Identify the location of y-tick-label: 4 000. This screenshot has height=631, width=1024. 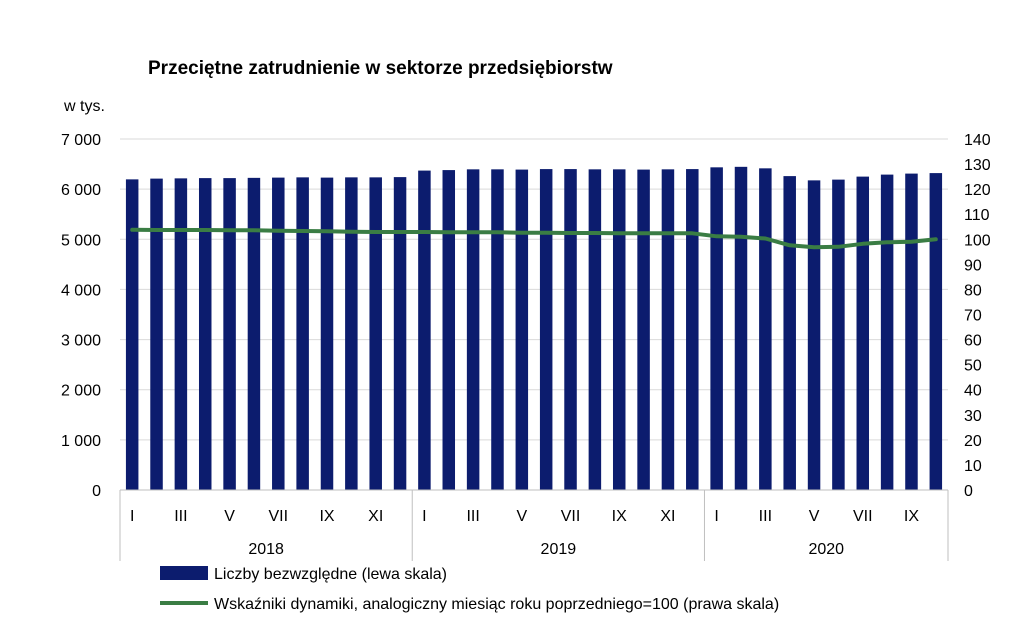
(81, 290).